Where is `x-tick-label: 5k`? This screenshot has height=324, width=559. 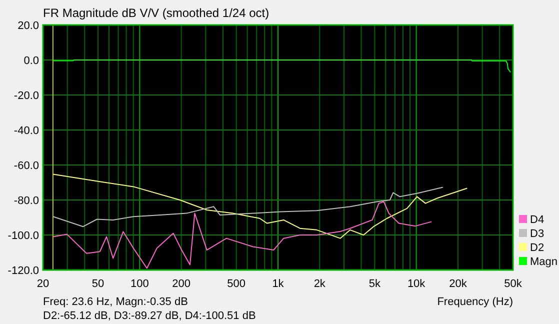 x-tick-label: 5k is located at coordinates (374, 284).